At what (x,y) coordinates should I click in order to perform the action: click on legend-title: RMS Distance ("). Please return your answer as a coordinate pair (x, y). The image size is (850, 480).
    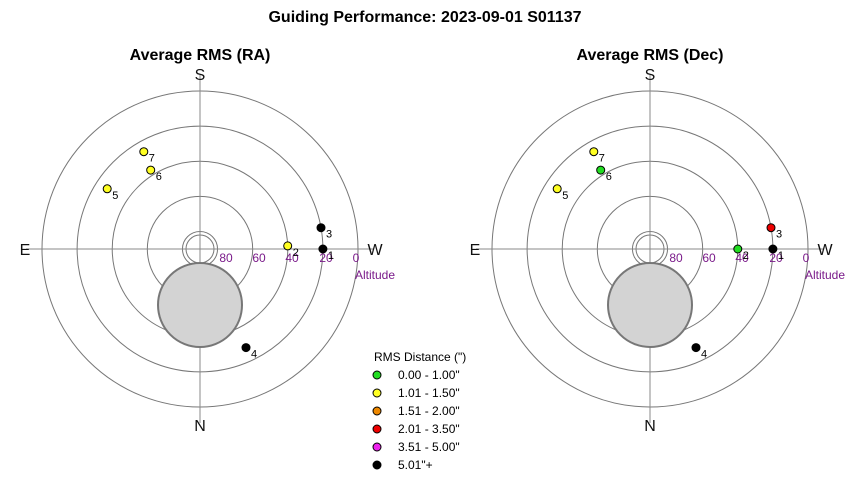
    Looking at the image, I should click on (420, 357).